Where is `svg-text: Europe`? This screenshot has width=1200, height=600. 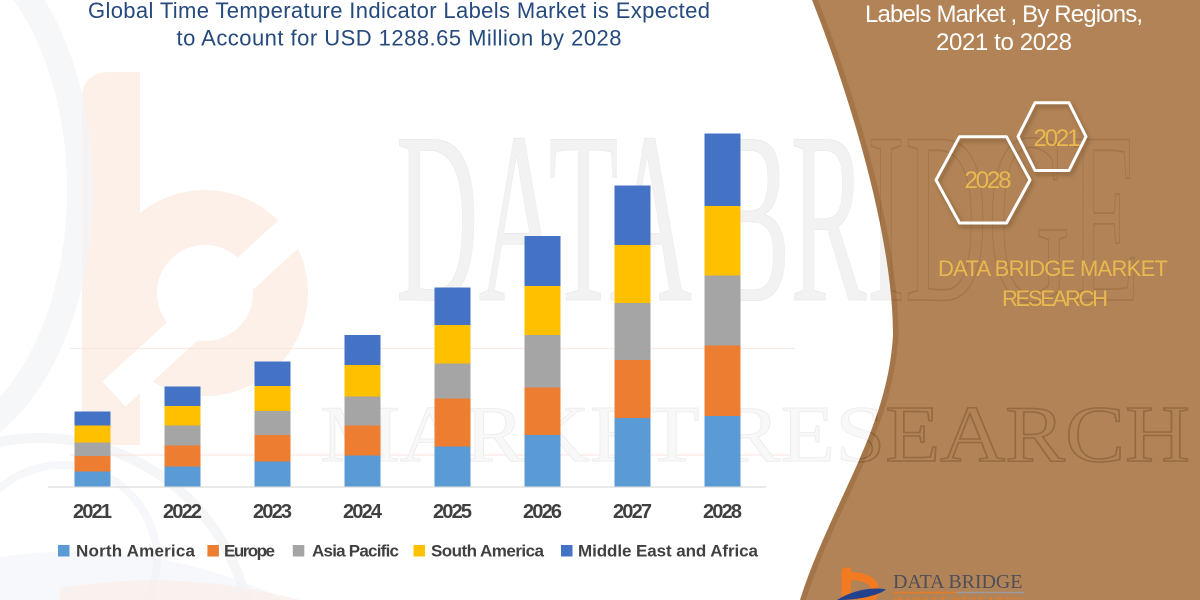 svg-text: Europe is located at coordinates (249, 551).